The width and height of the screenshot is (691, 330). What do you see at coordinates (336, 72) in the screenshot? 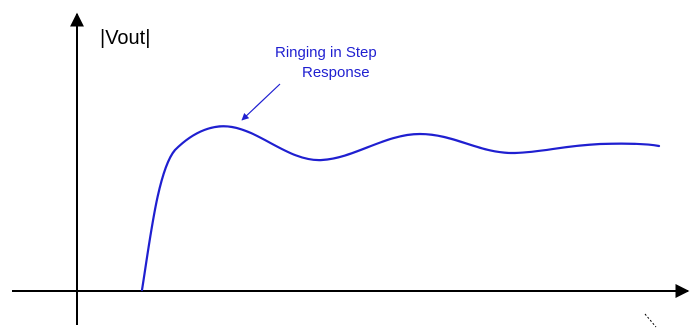
I see `annotation-line-2: Response` at bounding box center [336, 72].